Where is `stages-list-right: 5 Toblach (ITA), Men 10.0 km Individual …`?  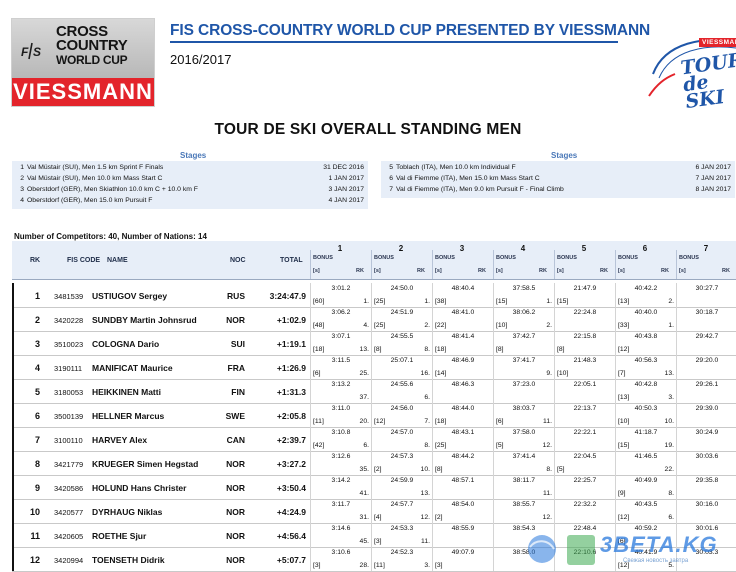
stages-list-right: 5 Toblach (ITA), Men 10.0 km Individual … is located at coordinates (558, 179).